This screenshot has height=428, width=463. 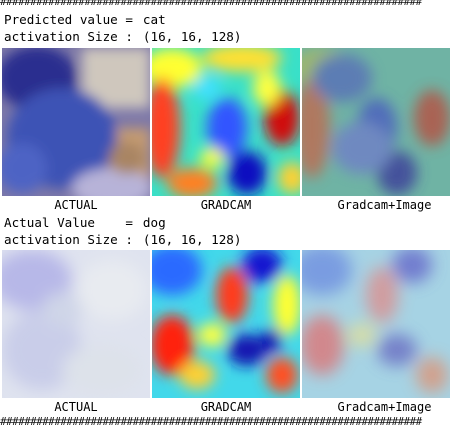 I want to click on actual-image-dog, so click(x=76, y=324).